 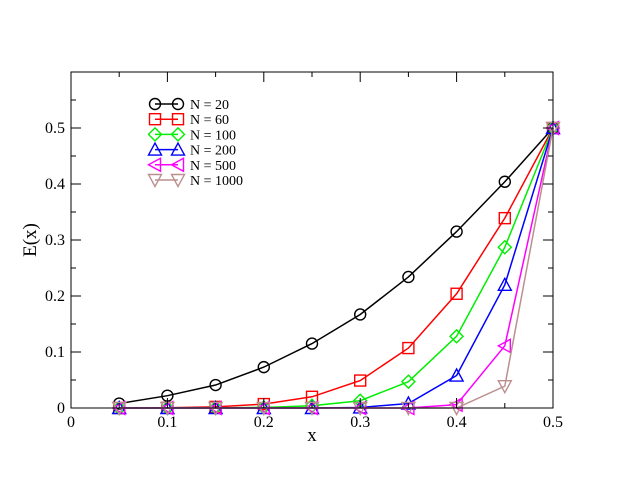 I want to click on legend-item: N = 100, so click(x=191, y=134).